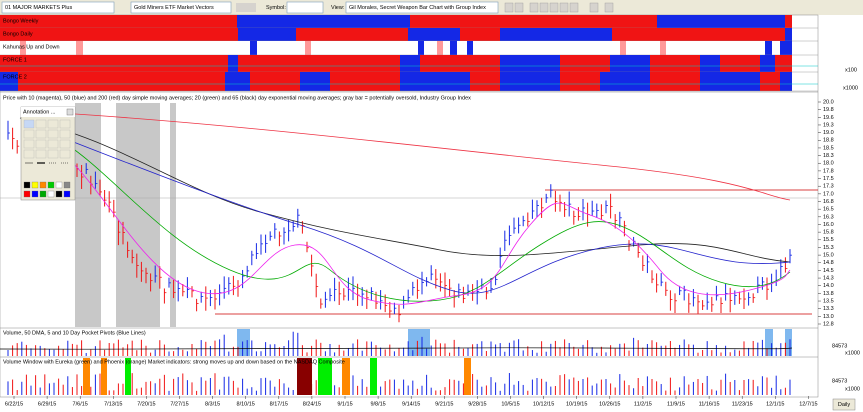  Describe the element at coordinates (174, 8) in the screenshot. I see `security-name: Gold Miners ETF Market Vectors` at that location.